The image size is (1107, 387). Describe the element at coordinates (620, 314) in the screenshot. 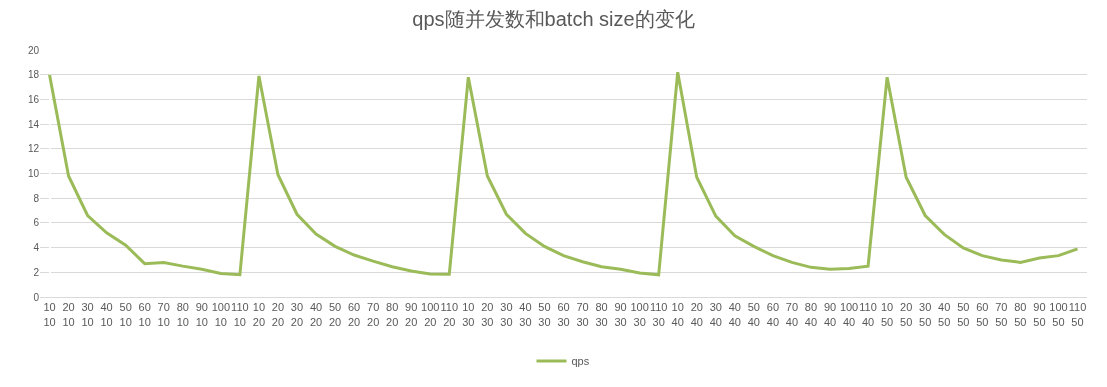

I see `x-tick-label: 90 30` at that location.